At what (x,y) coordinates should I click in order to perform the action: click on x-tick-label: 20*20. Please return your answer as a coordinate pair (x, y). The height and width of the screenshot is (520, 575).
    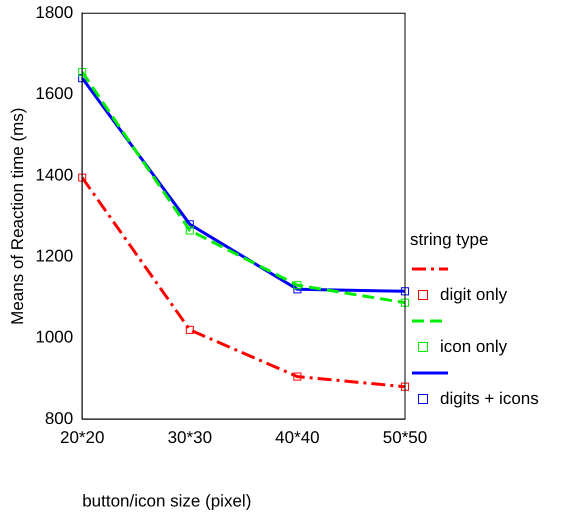
    Looking at the image, I should click on (82, 438).